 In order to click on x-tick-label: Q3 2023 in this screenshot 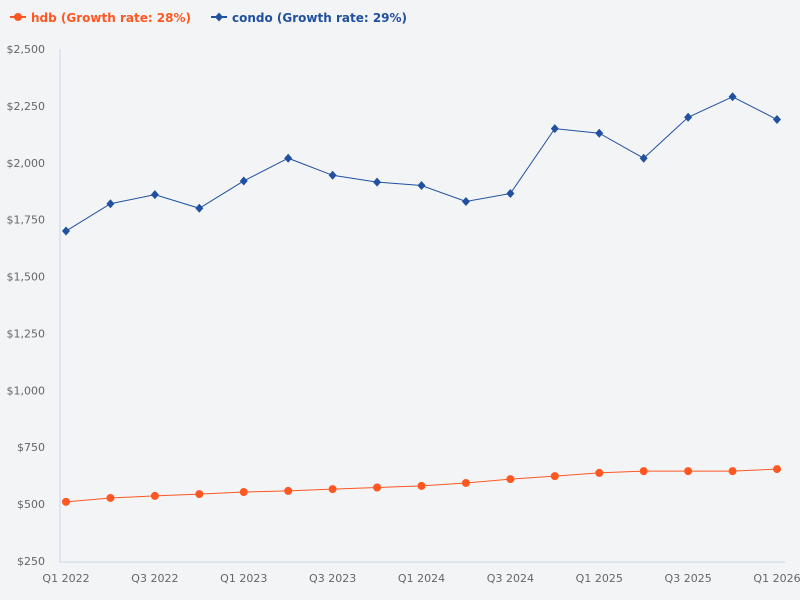, I will do `click(332, 578)`.